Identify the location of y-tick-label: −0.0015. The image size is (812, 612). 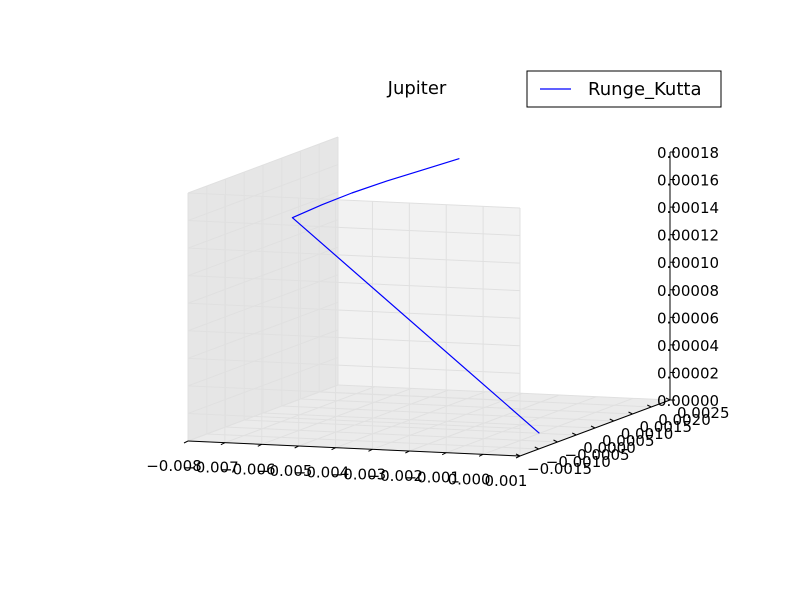
(559, 469).